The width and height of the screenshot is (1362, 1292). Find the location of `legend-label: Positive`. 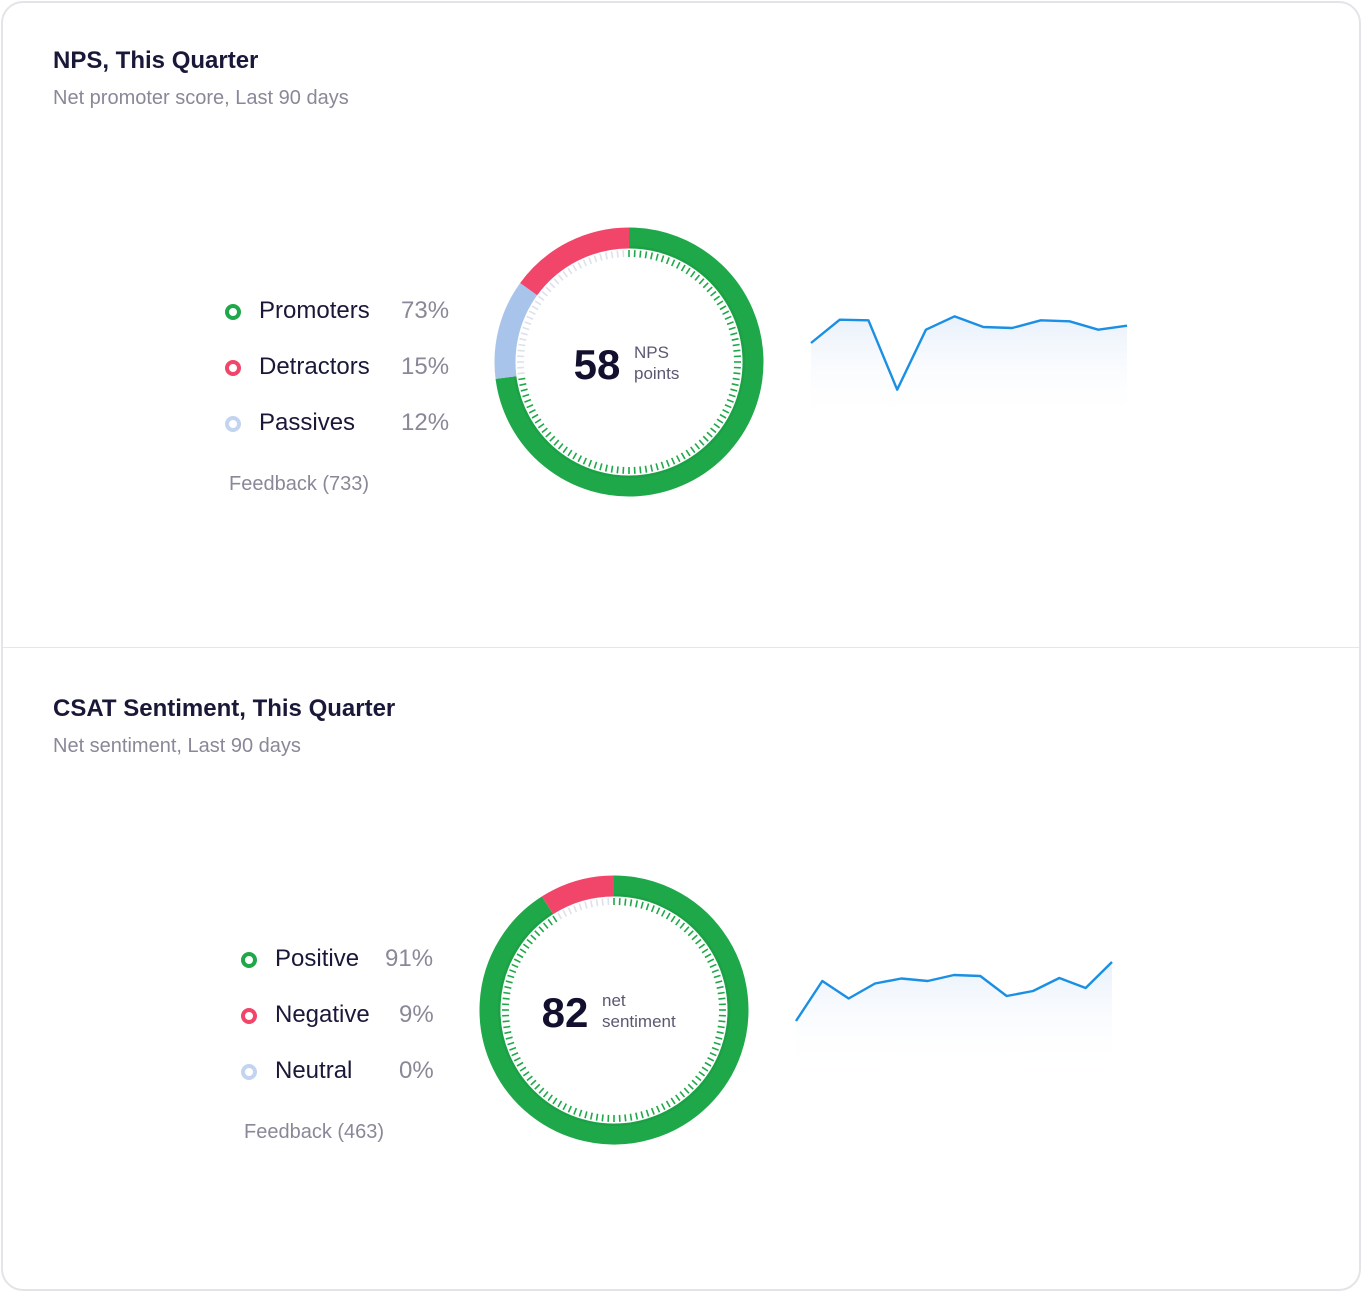

legend-label: Positive is located at coordinates (317, 958).